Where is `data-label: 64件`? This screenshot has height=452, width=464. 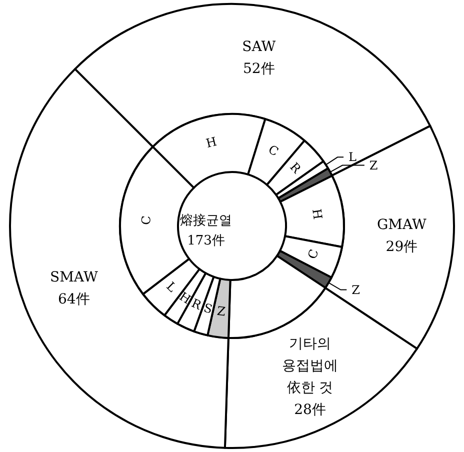 data-label: 64件 is located at coordinates (74, 300).